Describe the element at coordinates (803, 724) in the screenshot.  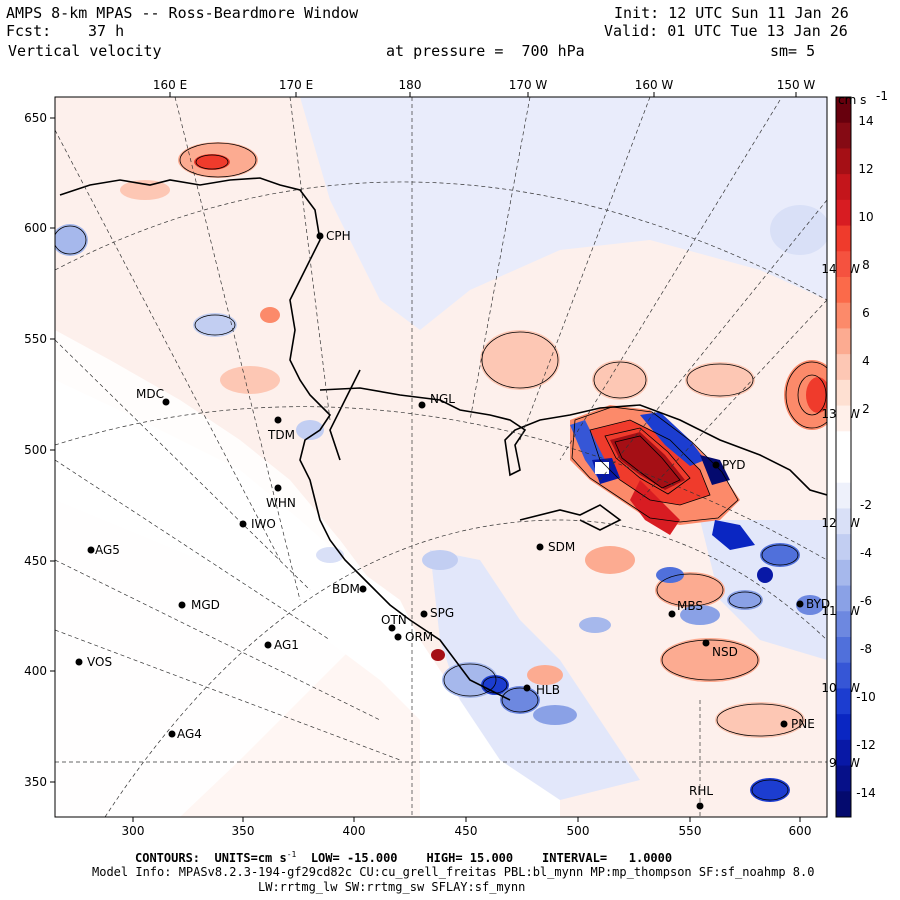
I see `svg-text: PNE` at that location.